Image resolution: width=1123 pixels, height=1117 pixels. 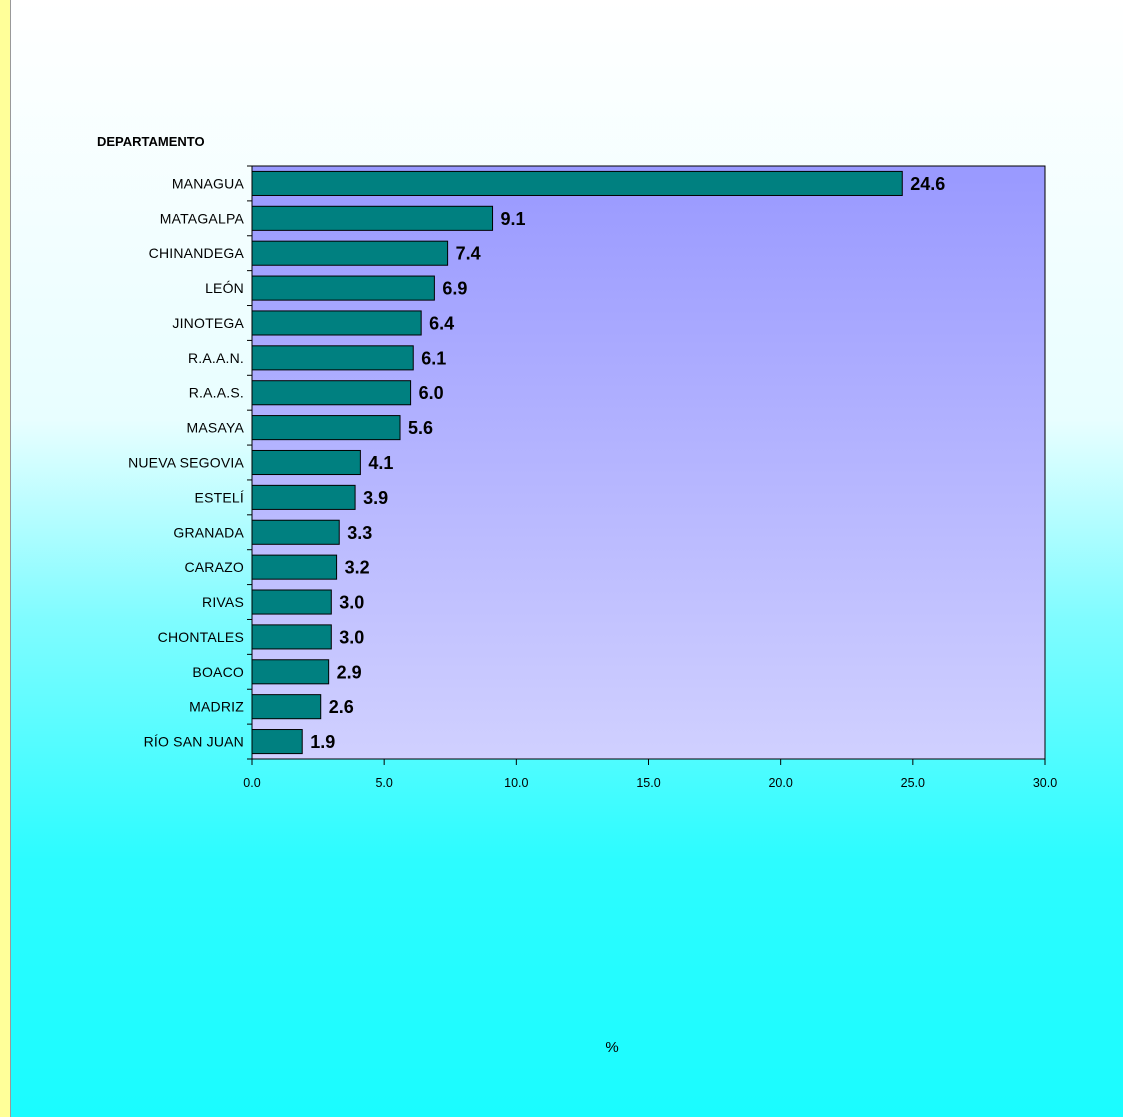 I want to click on value-label: 3.2, so click(x=357, y=568).